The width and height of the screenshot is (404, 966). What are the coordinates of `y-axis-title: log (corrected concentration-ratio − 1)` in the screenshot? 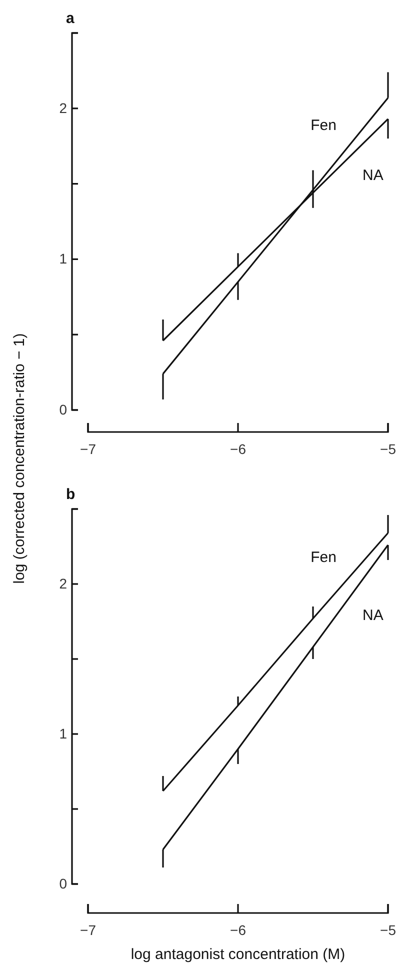 It's located at (19, 458).